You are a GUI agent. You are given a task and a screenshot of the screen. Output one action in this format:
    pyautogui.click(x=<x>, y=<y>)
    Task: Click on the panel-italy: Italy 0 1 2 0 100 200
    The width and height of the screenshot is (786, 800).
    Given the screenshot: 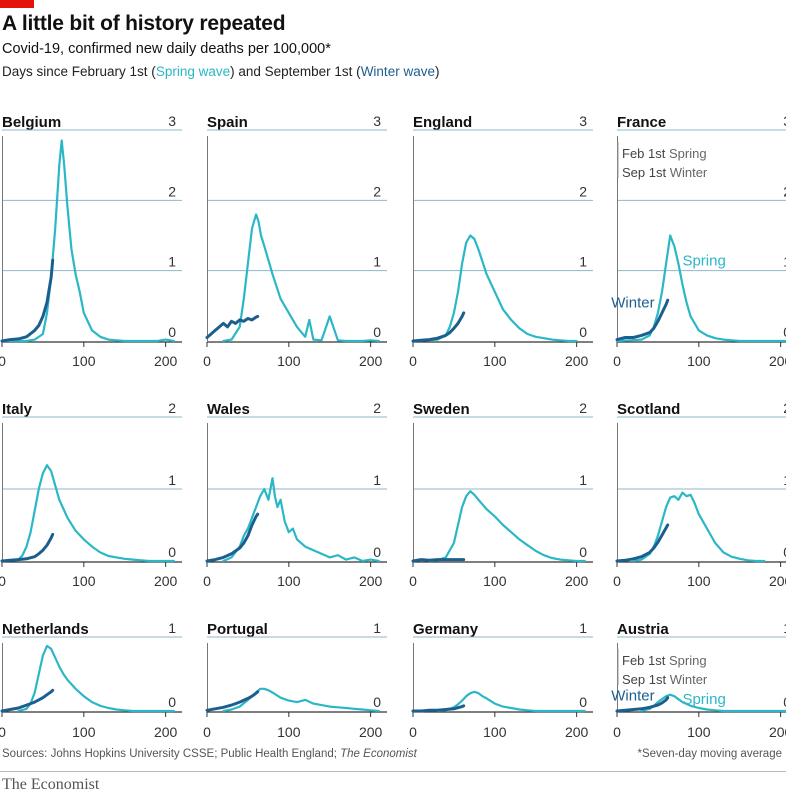 What is the action you would take?
    pyautogui.click(x=91, y=494)
    